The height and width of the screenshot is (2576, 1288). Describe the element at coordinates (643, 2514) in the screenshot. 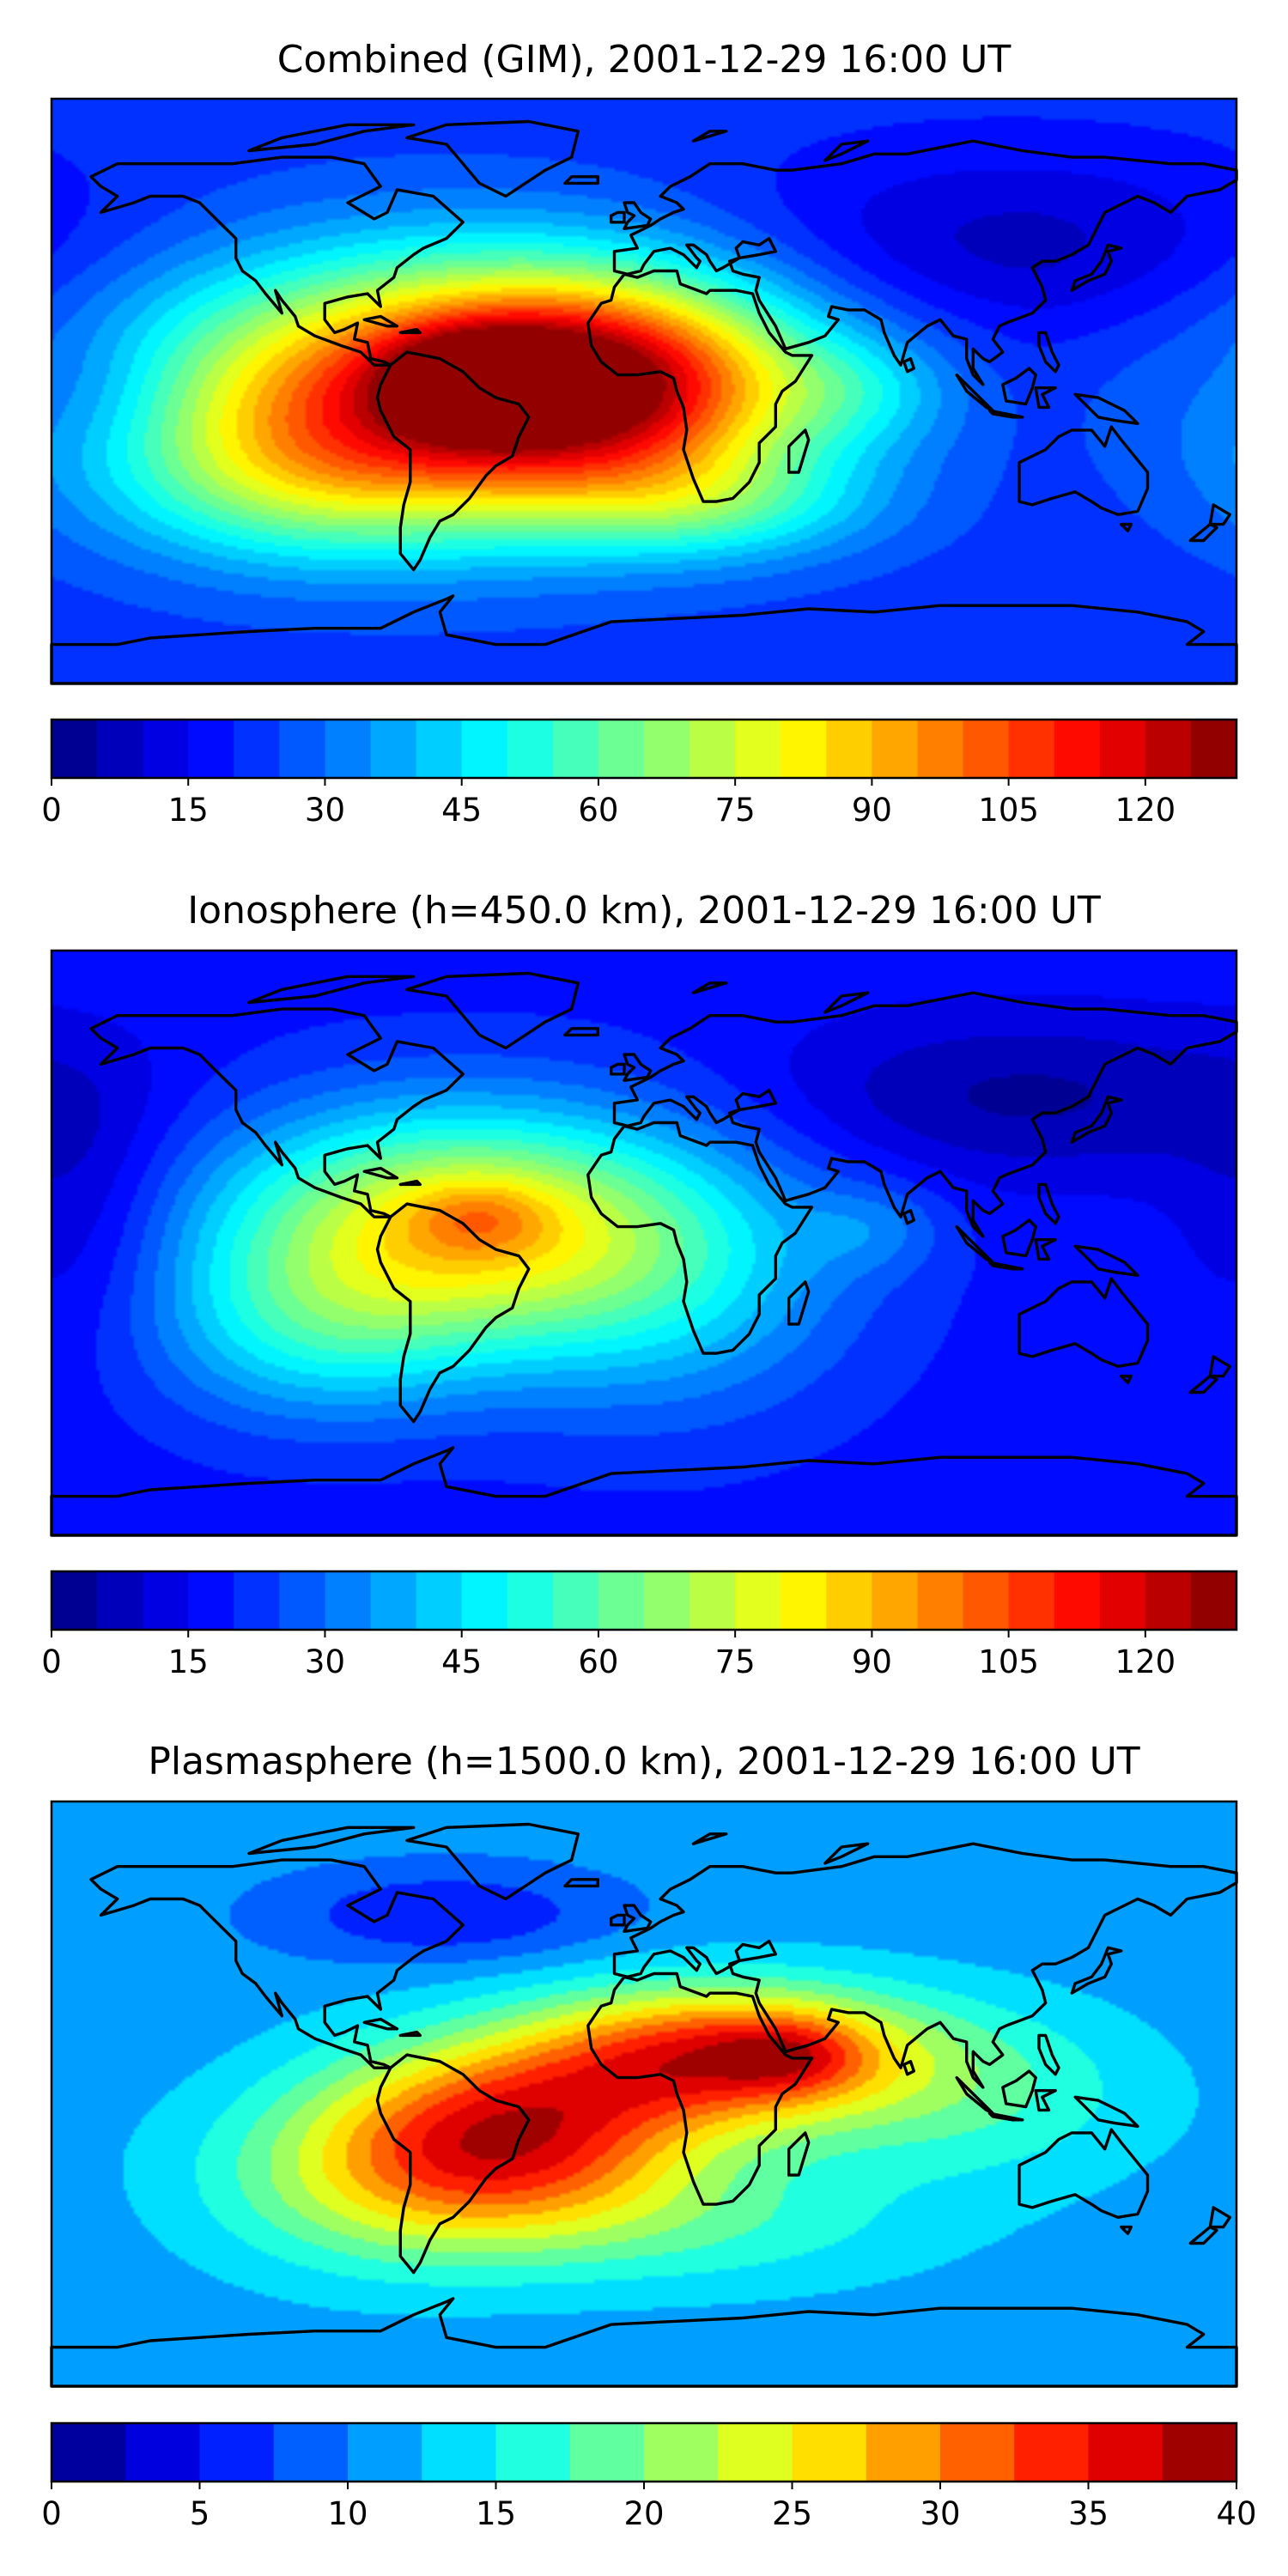

I see `colorbar-tick-label: 20` at that location.